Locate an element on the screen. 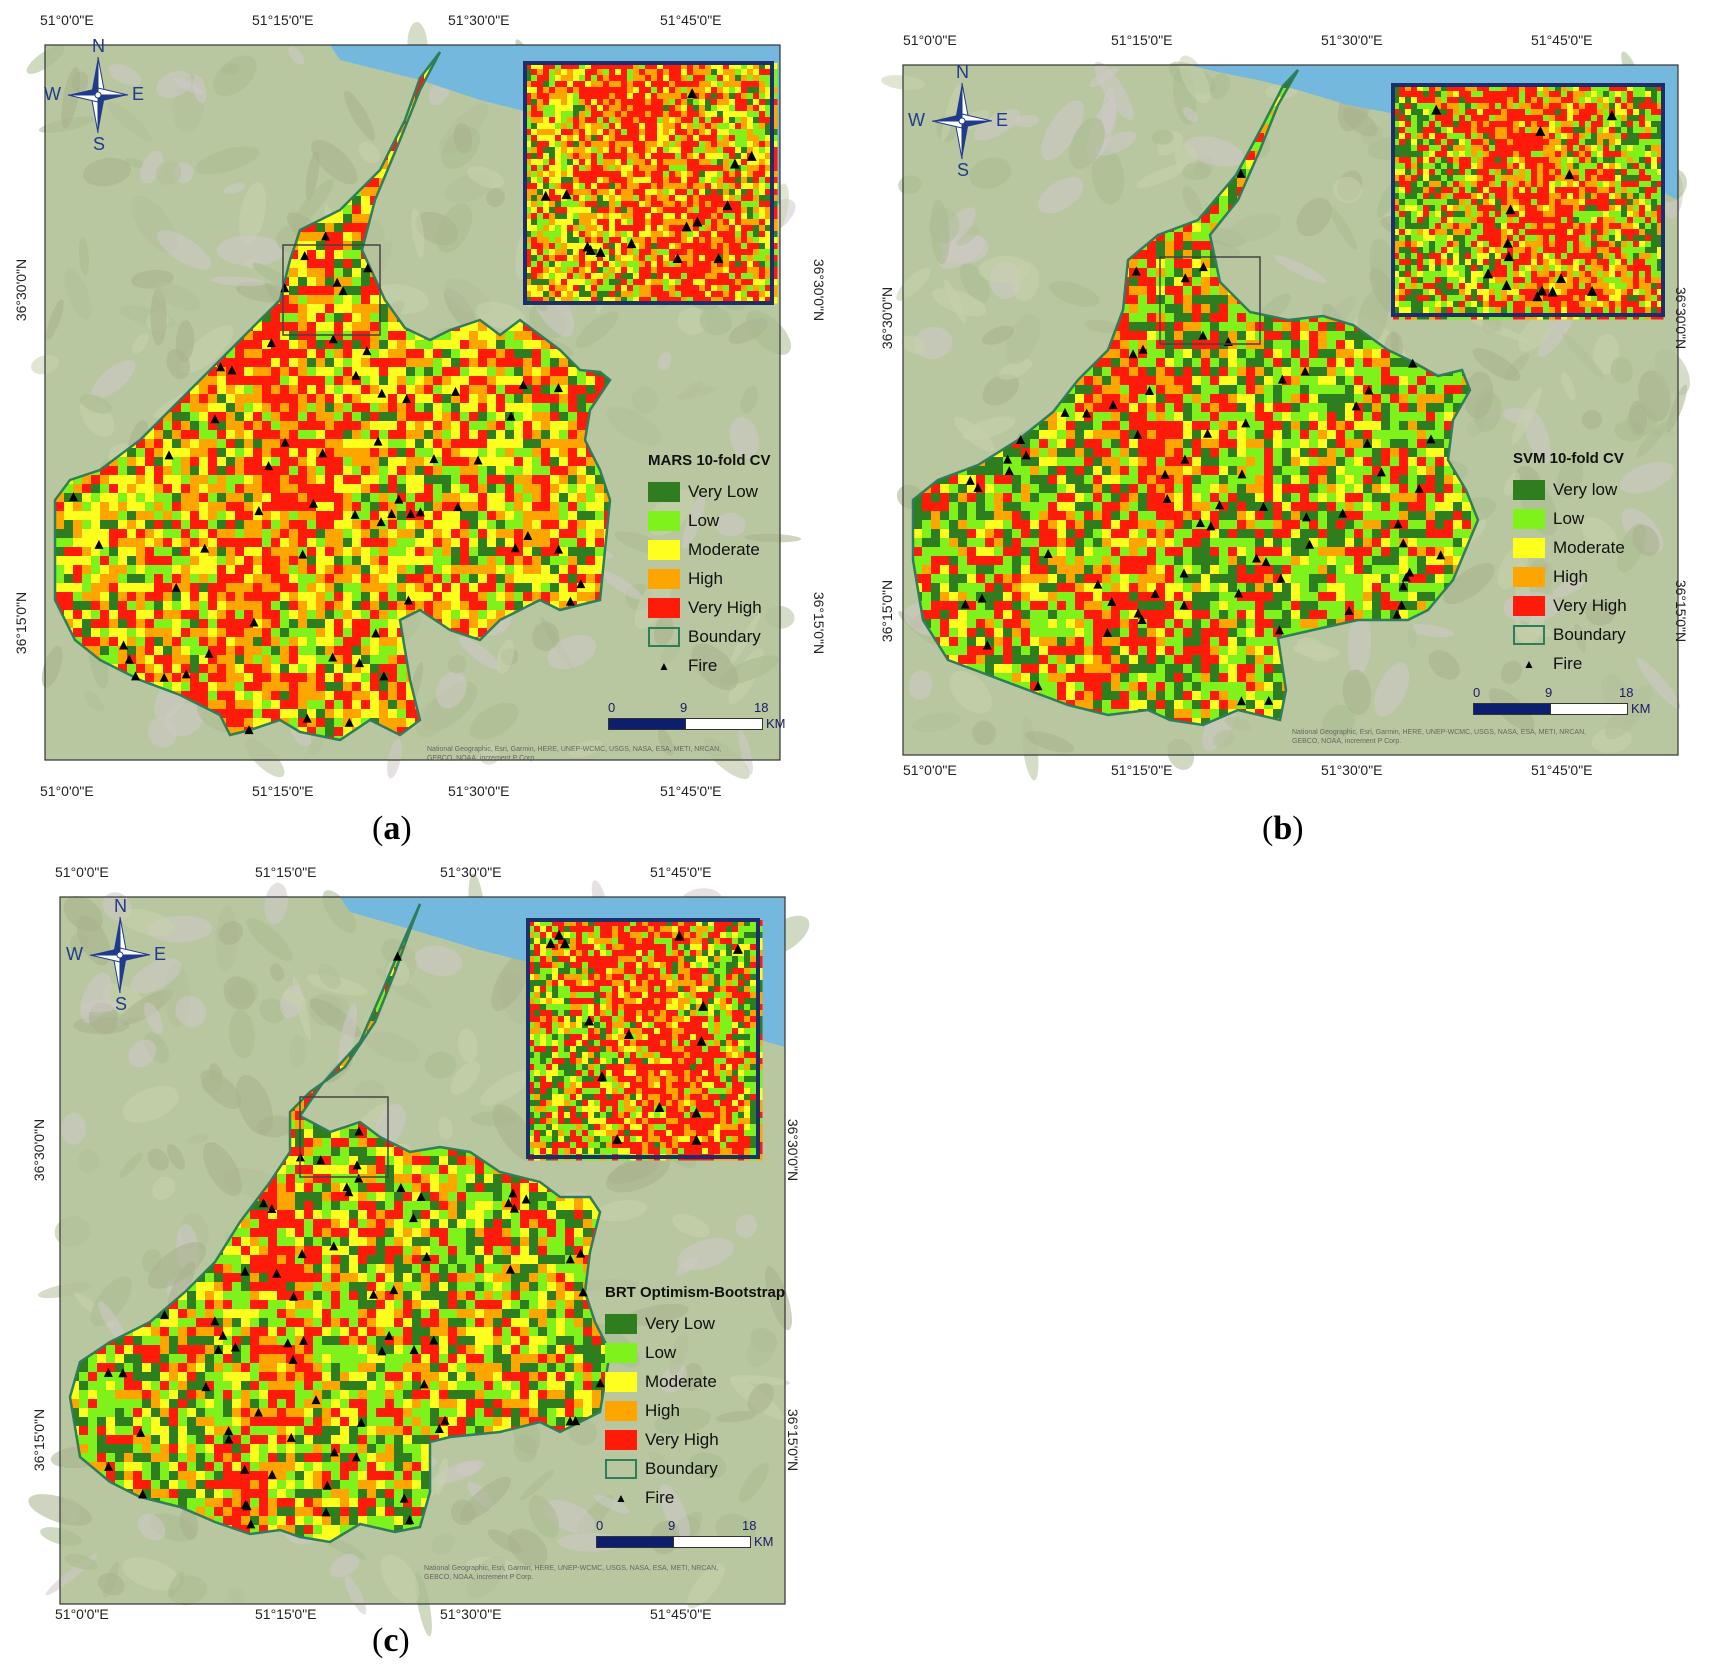 The width and height of the screenshot is (1709, 1669). legend-item: ▲ Fire is located at coordinates (1570, 663).